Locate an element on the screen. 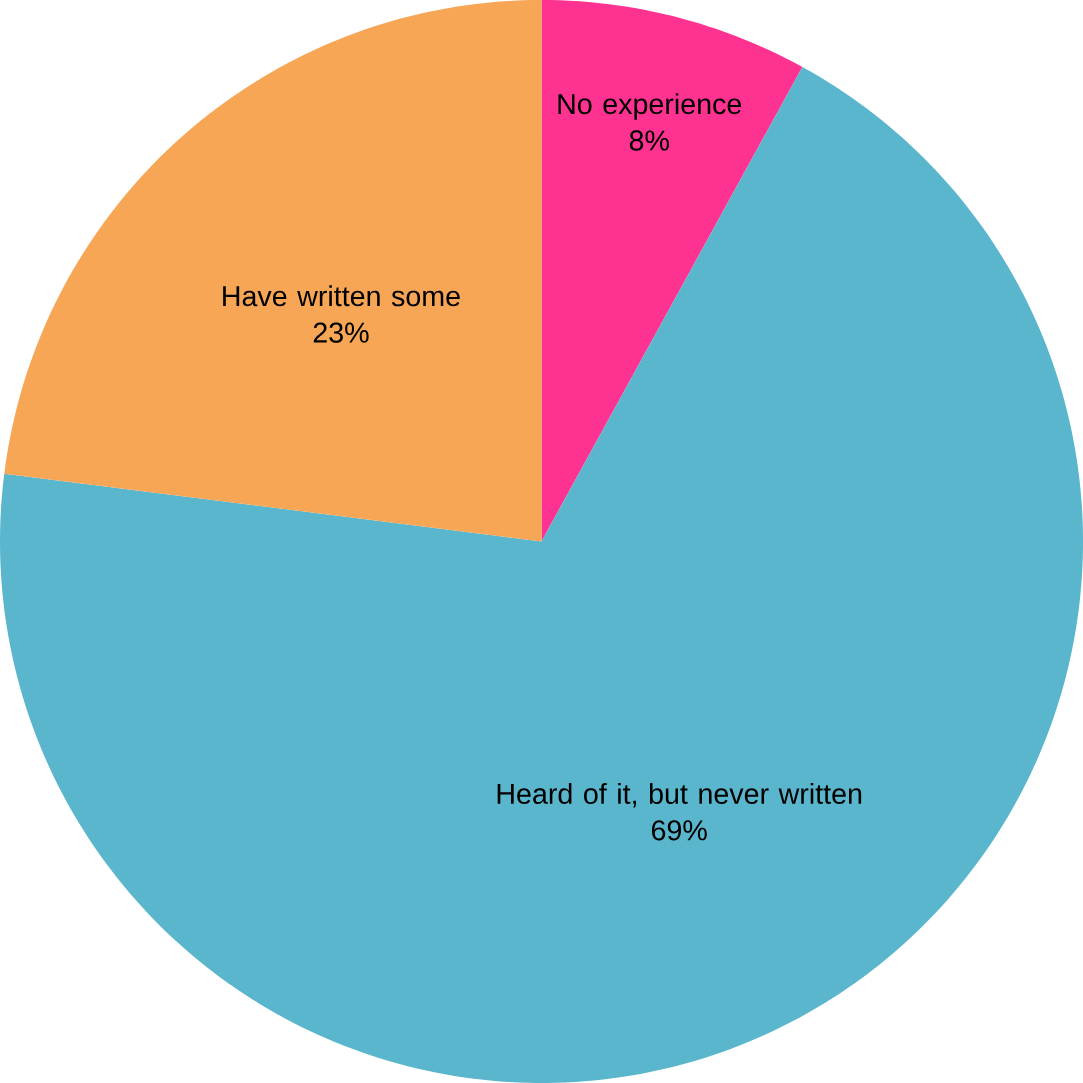 This screenshot has height=1083, width=1083. data-label: 23% is located at coordinates (341, 332).